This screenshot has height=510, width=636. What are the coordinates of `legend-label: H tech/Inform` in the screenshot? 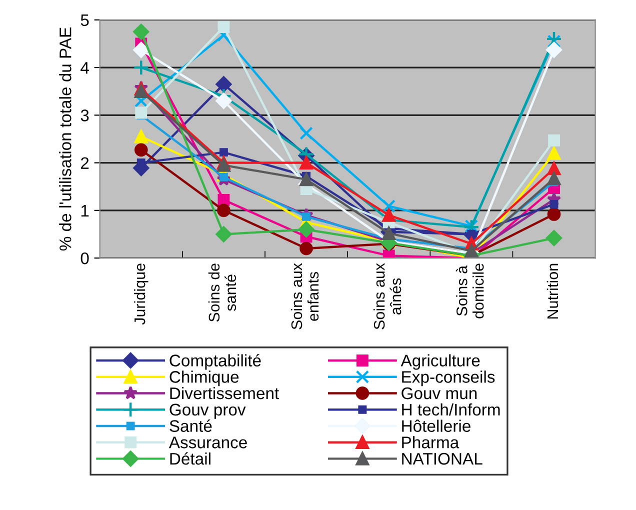 It's located at (451, 409).